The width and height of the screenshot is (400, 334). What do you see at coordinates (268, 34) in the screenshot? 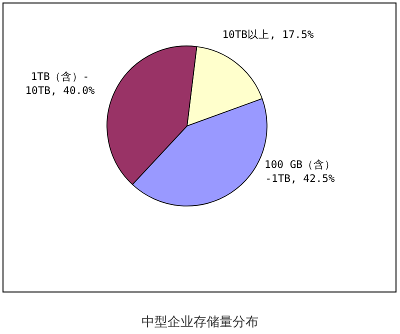
I see `slice-label: 10TB以上, 17.5%` at bounding box center [268, 34].